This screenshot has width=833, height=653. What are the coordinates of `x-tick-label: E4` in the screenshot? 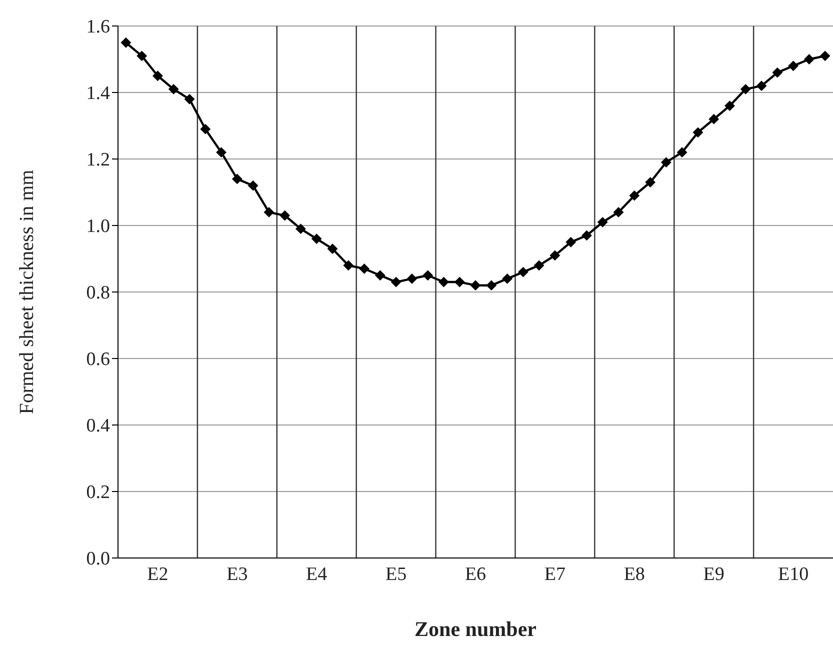 It's located at (317, 574).